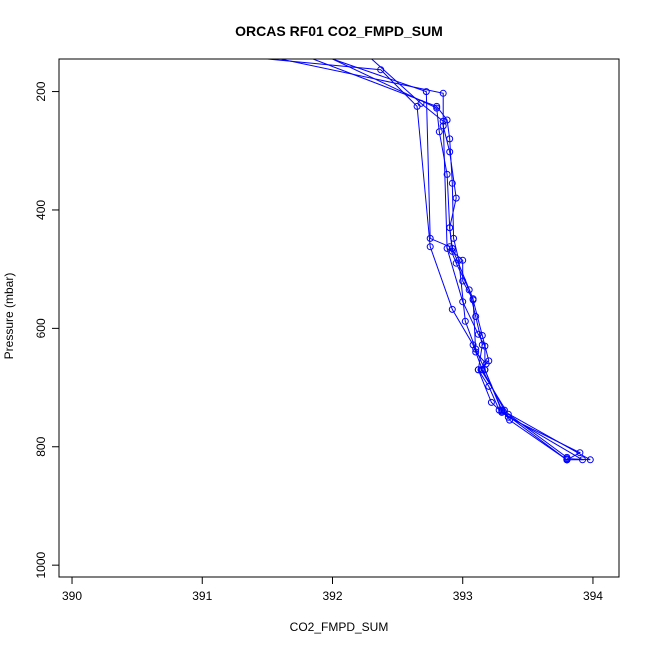  I want to click on x-tick-label-393: 393, so click(463, 596).